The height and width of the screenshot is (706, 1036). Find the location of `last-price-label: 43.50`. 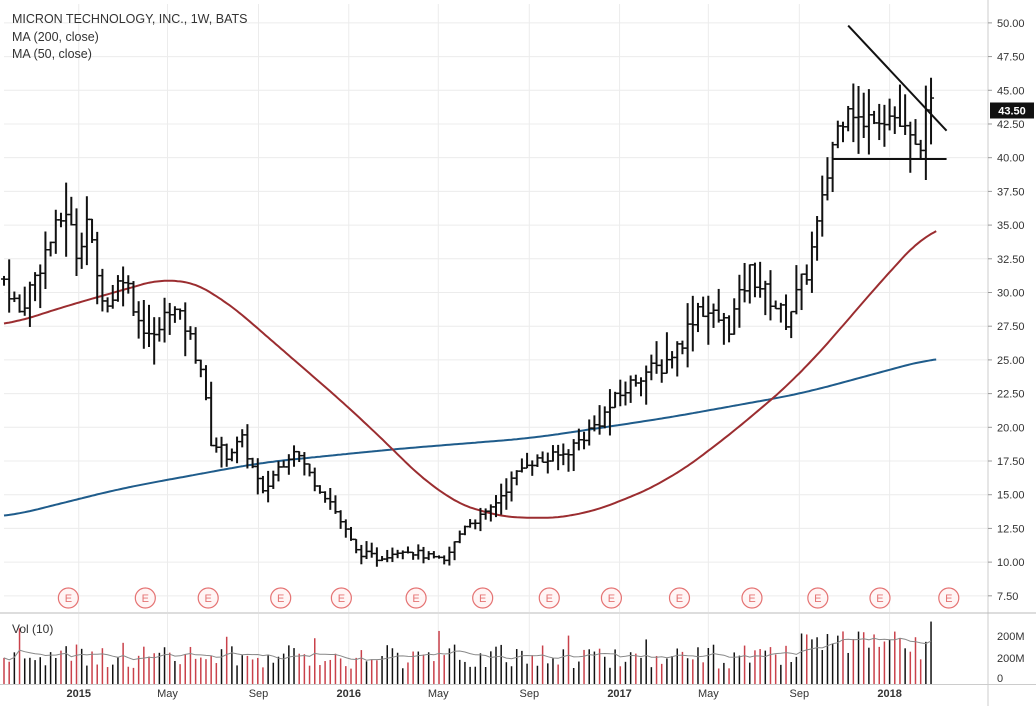

last-price-label: 43.50 is located at coordinates (1012, 112).